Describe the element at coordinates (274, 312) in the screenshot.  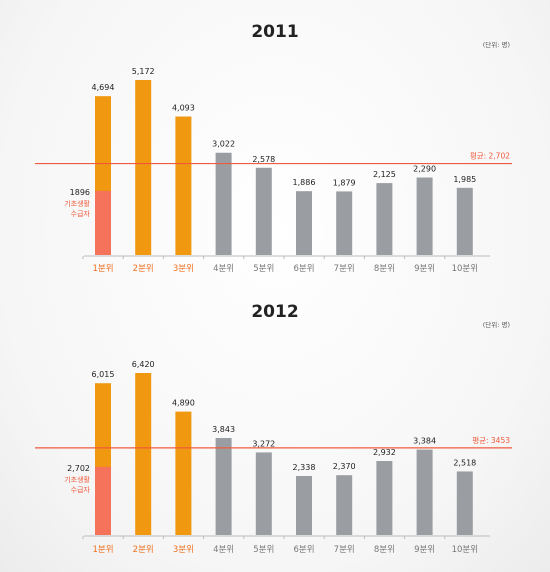
I see `chart-title: 2012` at that location.